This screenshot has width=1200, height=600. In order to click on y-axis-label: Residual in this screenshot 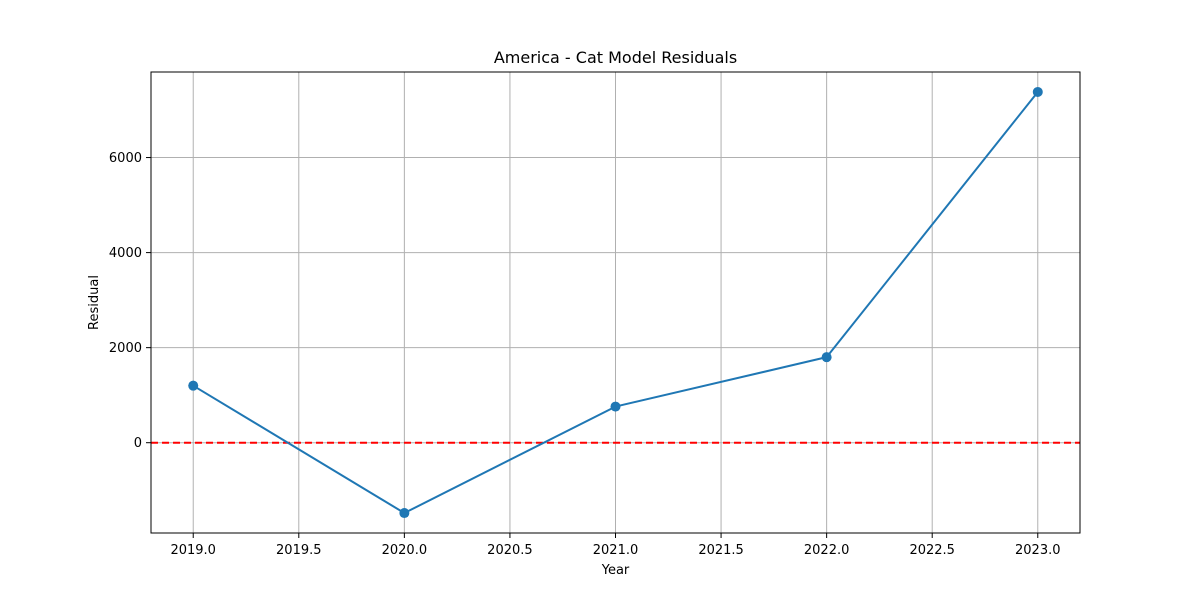, I will do `click(94, 302)`.